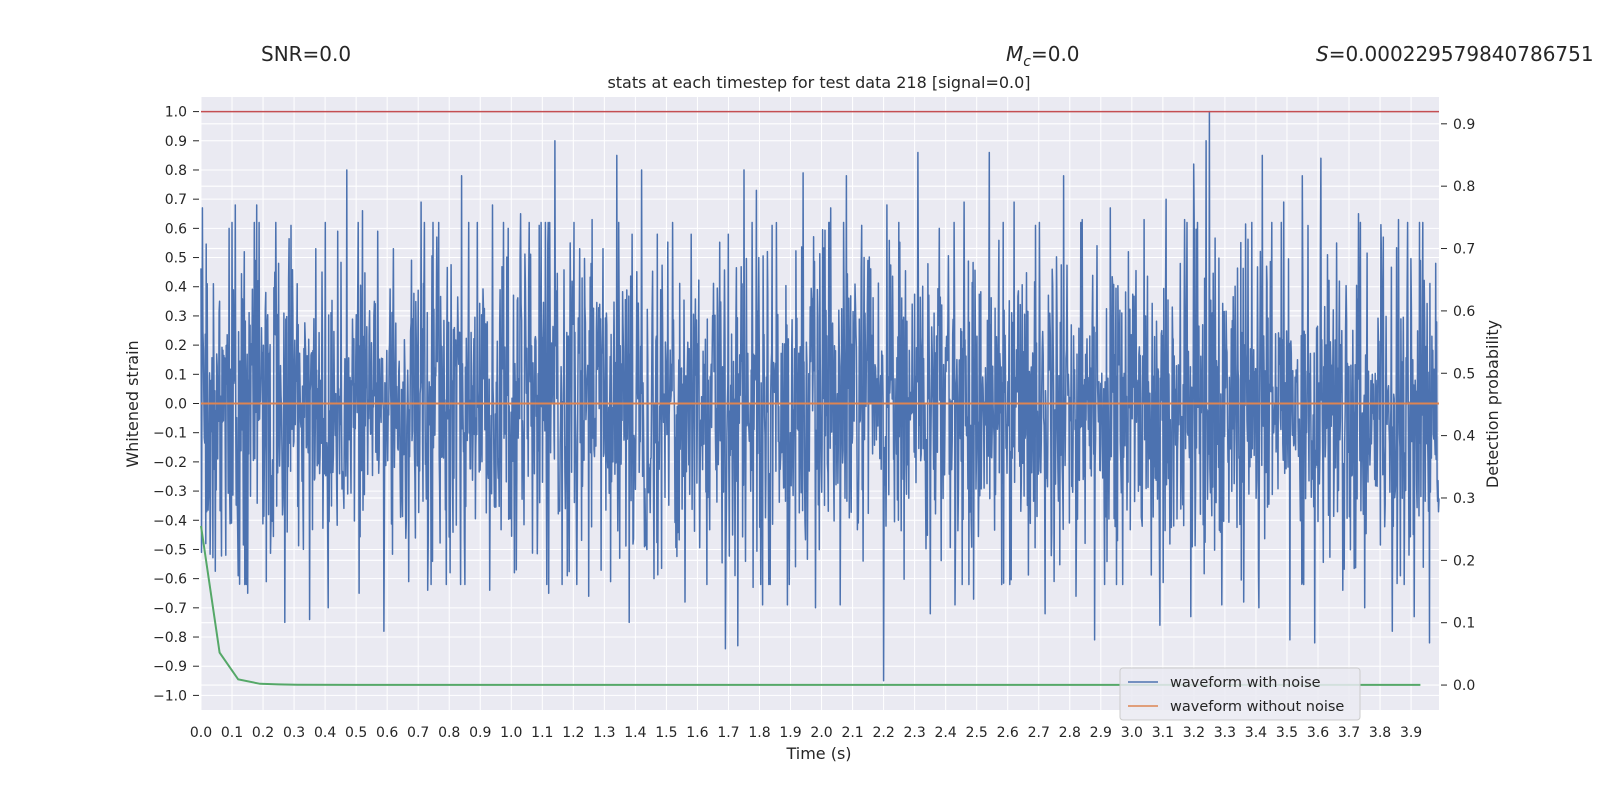 The height and width of the screenshot is (800, 1600). I want to click on x-tick-label: 0.3, so click(294, 733).